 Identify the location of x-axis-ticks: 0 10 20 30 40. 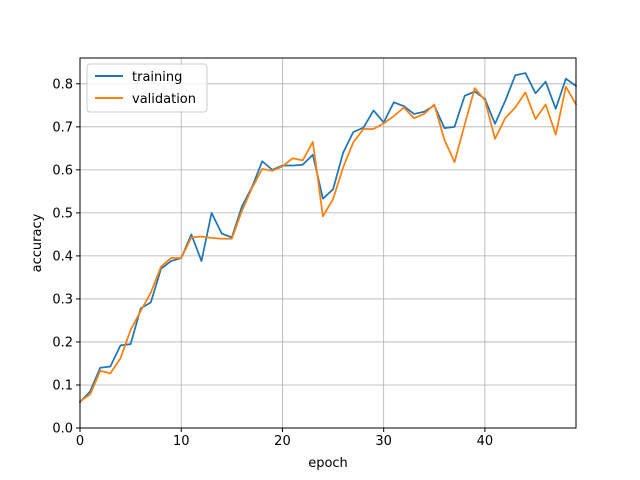
(284, 438).